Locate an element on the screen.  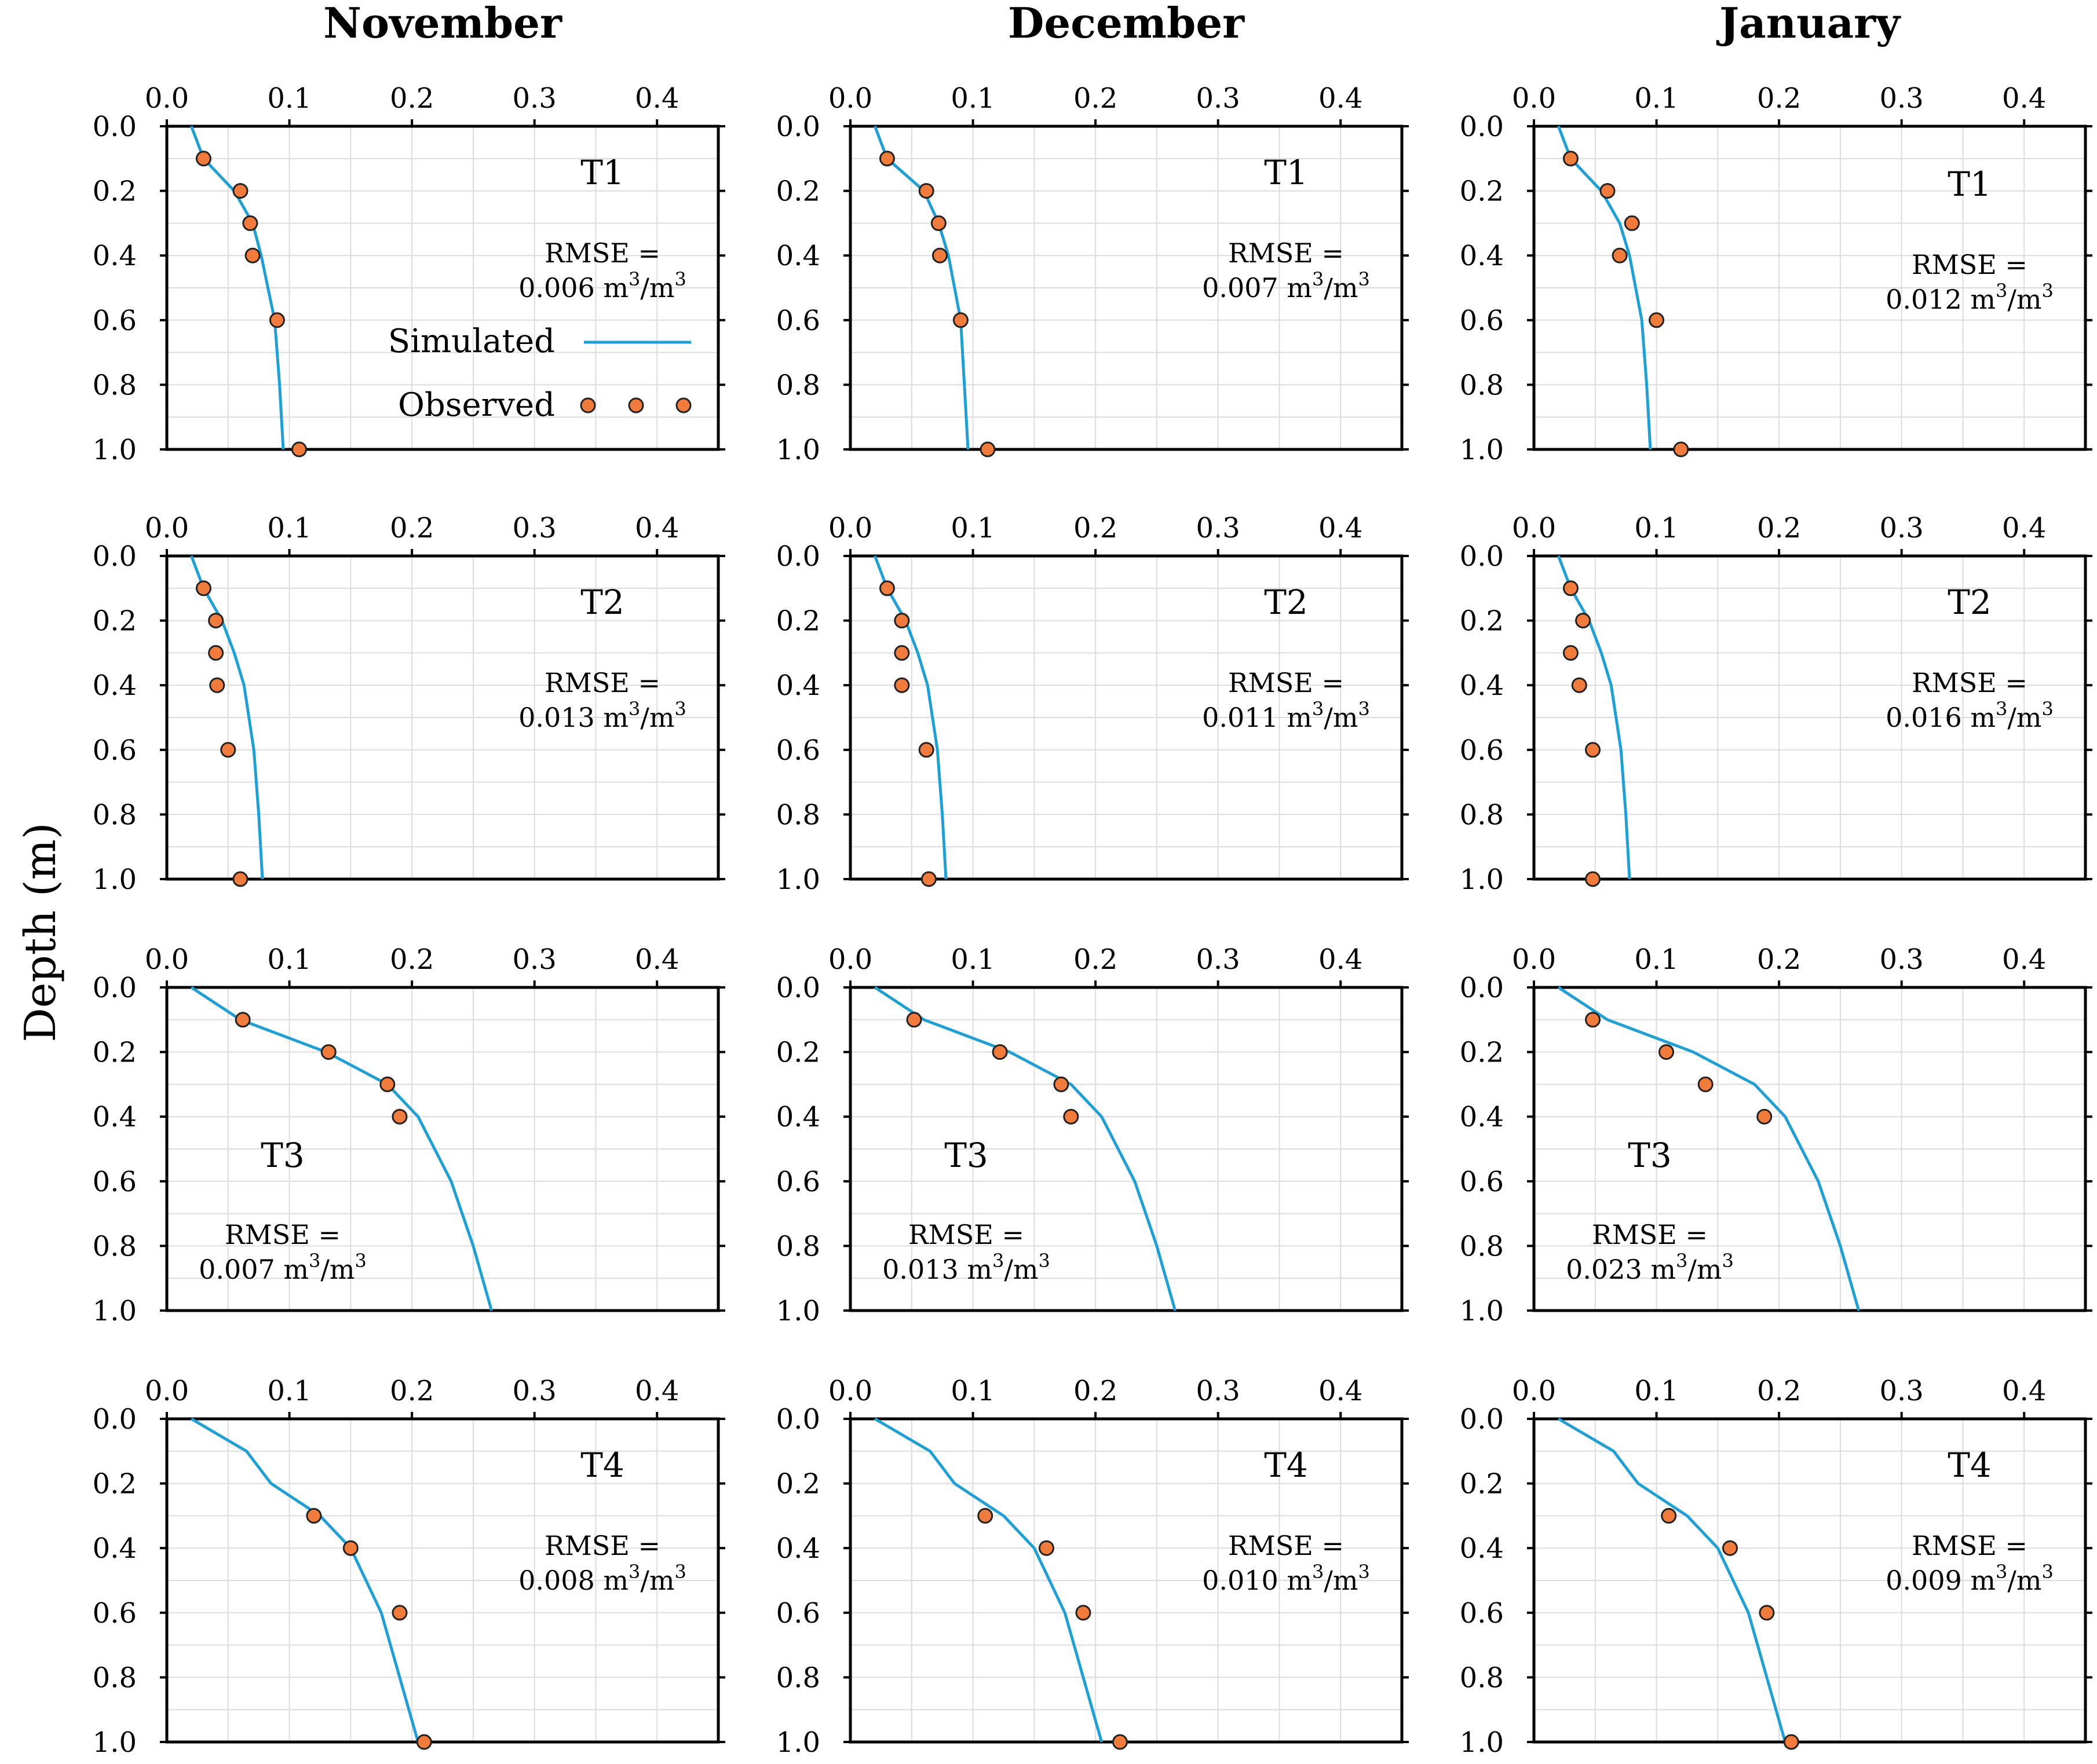
month-titles: November December January is located at coordinates (1112, 23).